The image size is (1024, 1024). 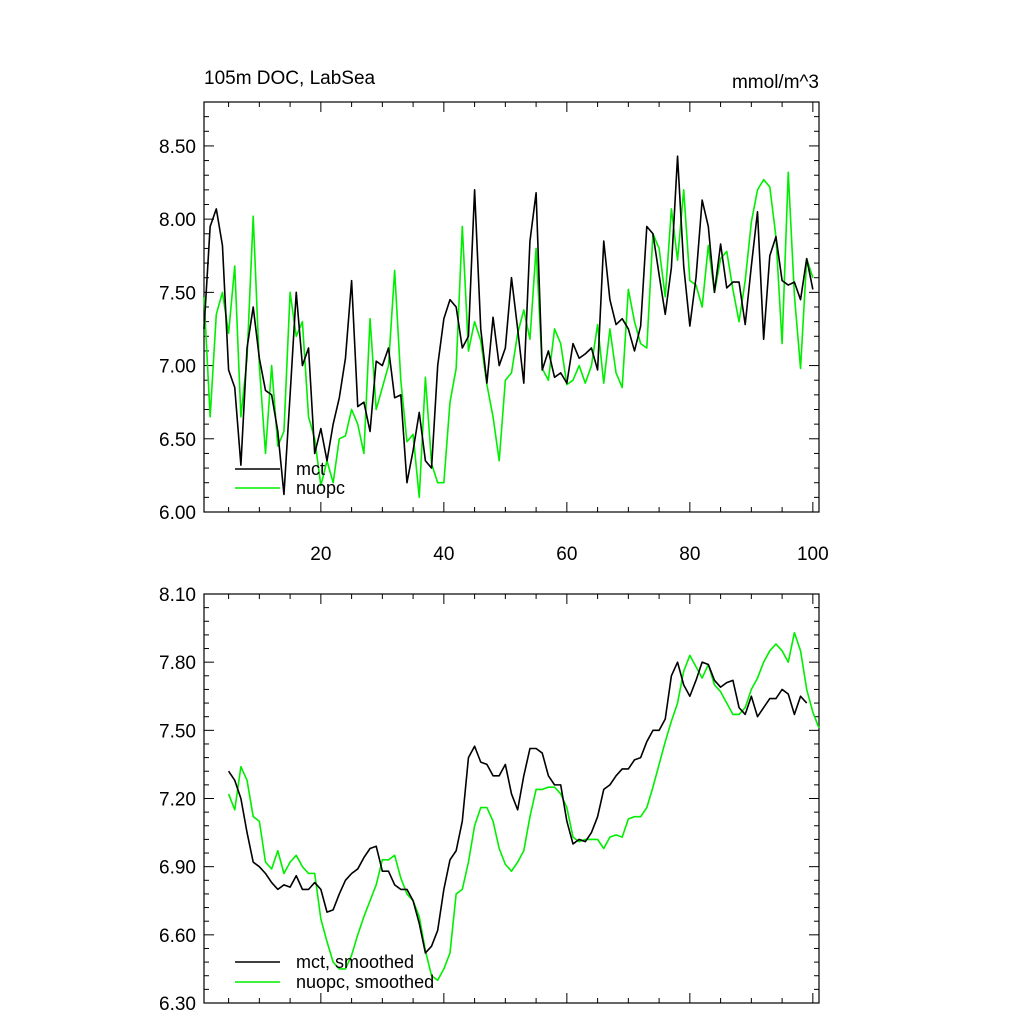 What do you see at coordinates (290, 78) in the screenshot?
I see `chart-title: 105m DOC, LabSea` at bounding box center [290, 78].